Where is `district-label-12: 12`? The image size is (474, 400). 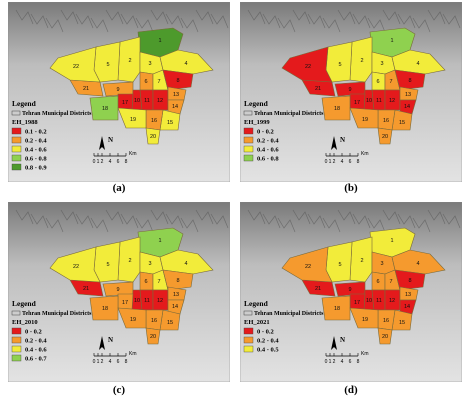 district-label-12: 12 is located at coordinates (160, 101).